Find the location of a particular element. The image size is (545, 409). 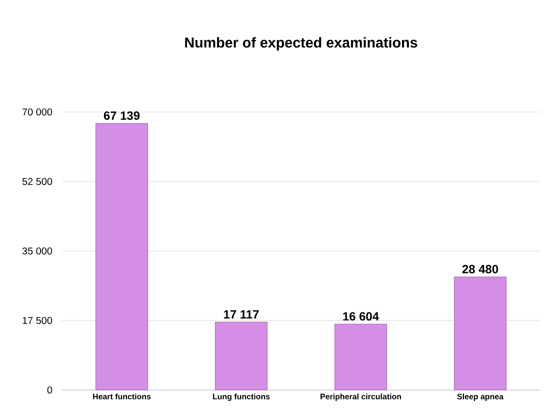

y-tick-label: 35 000 is located at coordinates (37, 251).